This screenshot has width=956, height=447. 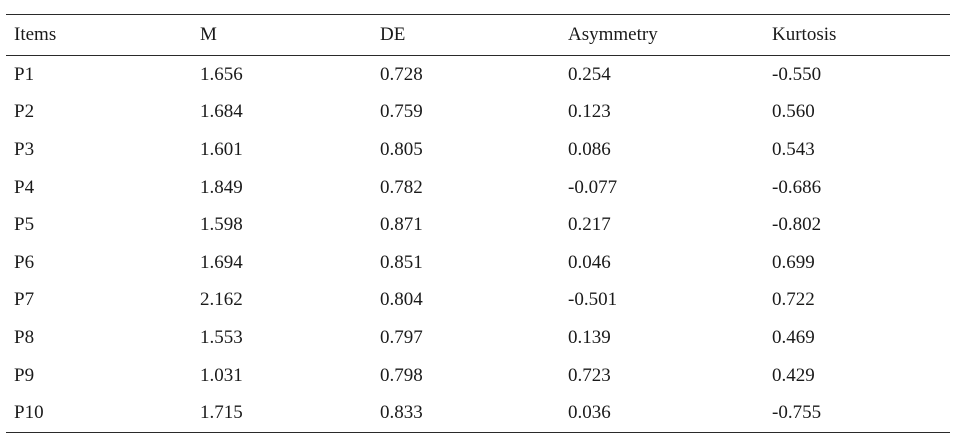 I want to click on kurtosis-cell: 0.429, so click(x=793, y=375).